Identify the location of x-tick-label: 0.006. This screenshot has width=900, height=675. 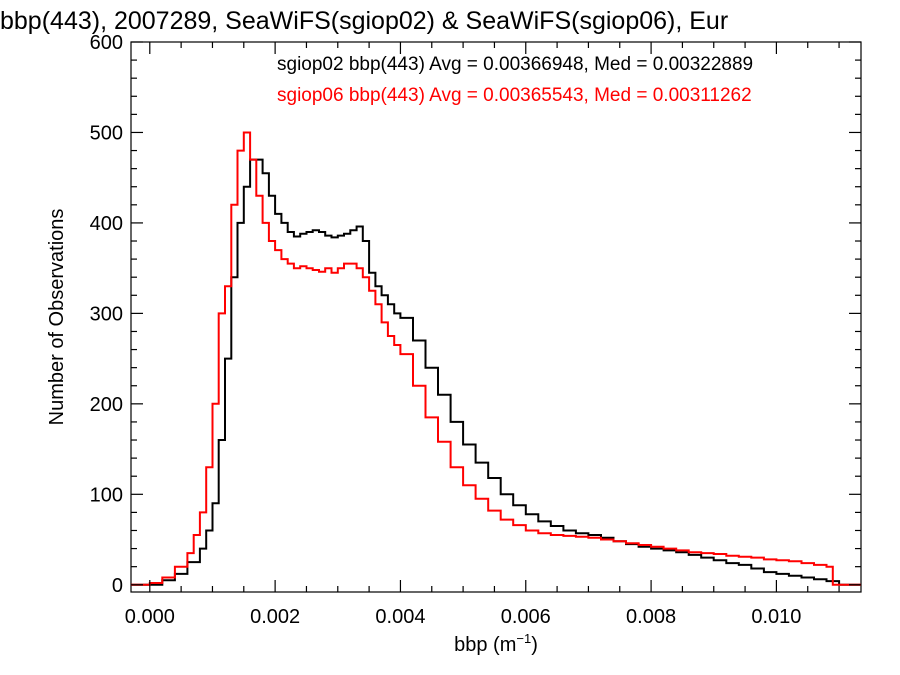
(526, 617).